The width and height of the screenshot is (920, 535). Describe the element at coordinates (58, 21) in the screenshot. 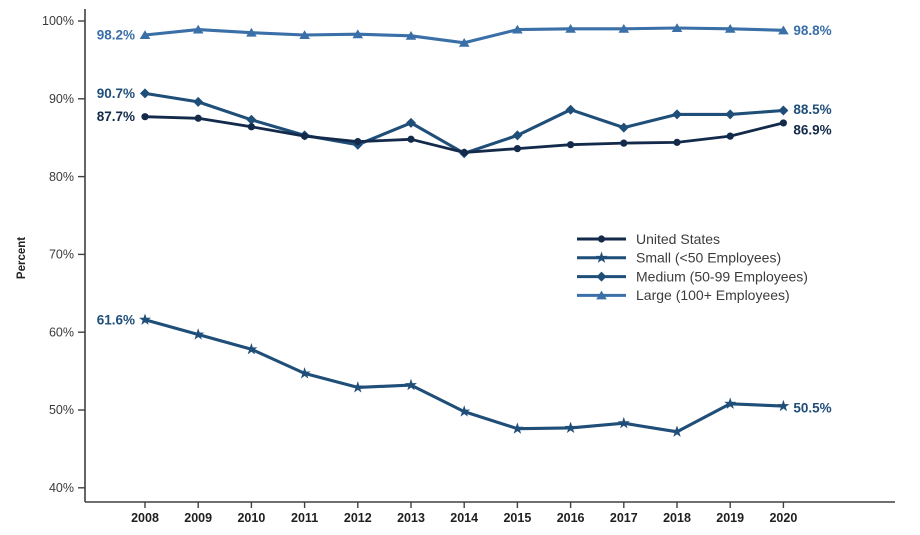

I see `y-tick-label: 100%` at that location.